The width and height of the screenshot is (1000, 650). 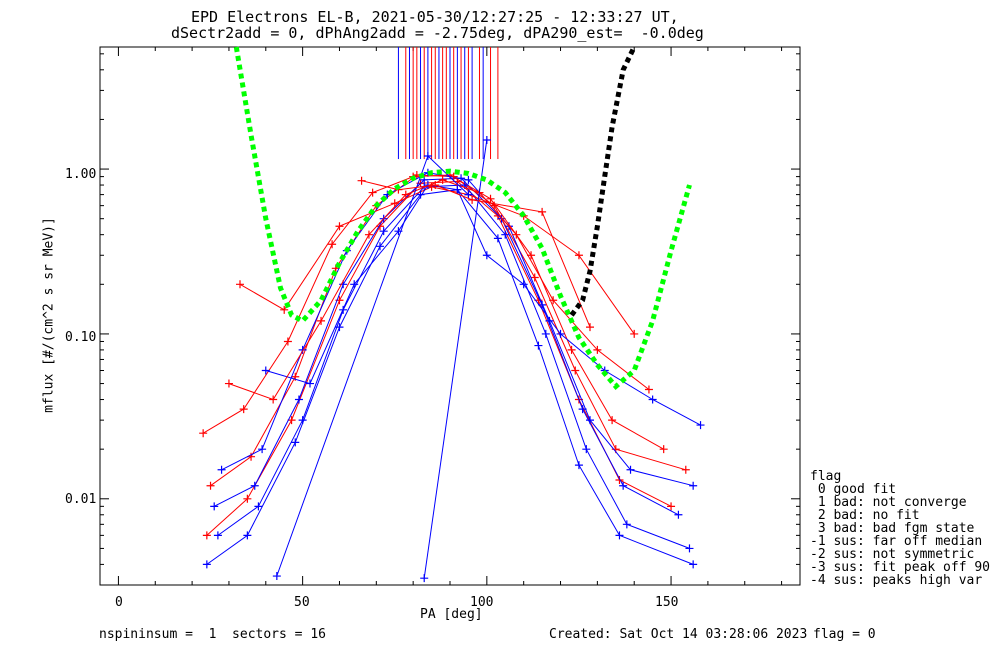 I want to click on legend-item: -1 sus: far off median, so click(x=896, y=541).